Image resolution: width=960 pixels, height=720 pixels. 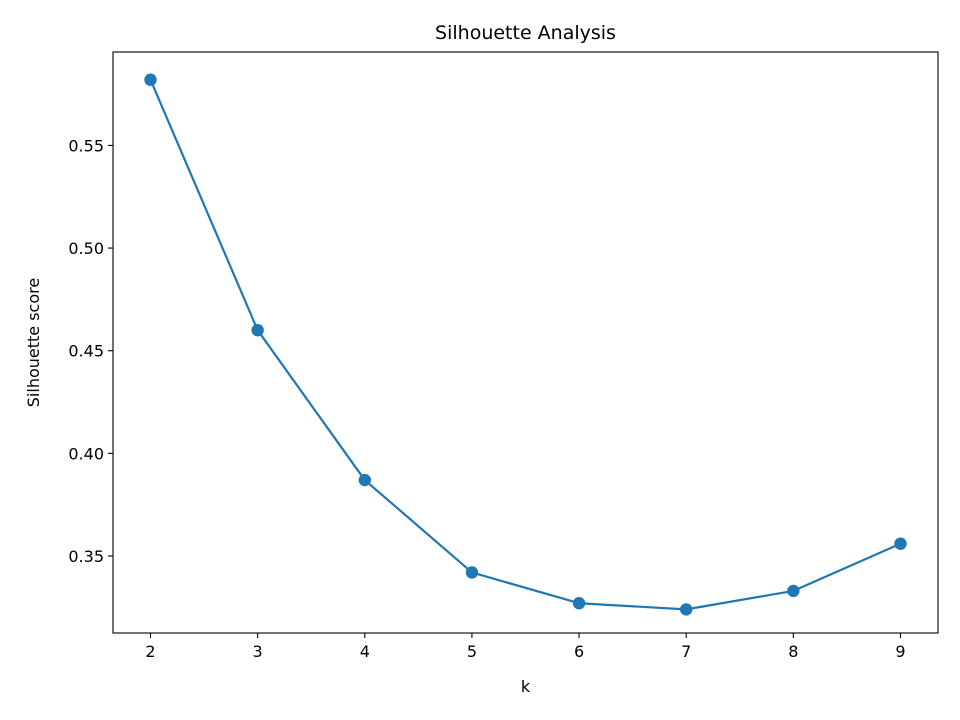 I want to click on x-tick-label: 6, so click(x=579, y=651).